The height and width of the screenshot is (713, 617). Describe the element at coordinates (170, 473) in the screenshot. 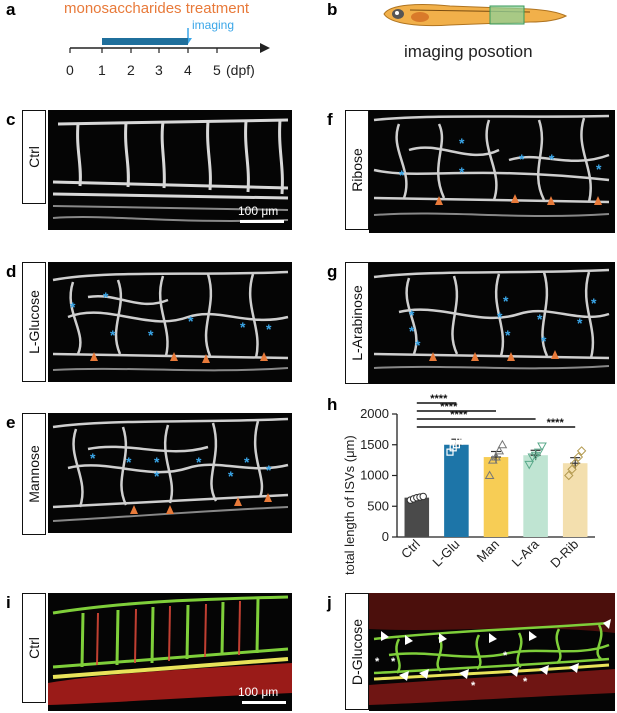

I see `micrograph-mannose: * * * * * * * *` at that location.